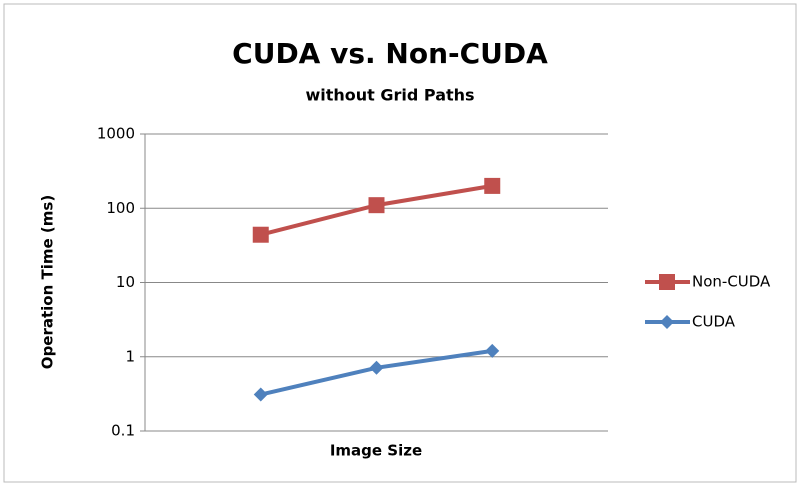 This screenshot has height=487, width=801. I want to click on legend-label: CUDA, so click(714, 322).